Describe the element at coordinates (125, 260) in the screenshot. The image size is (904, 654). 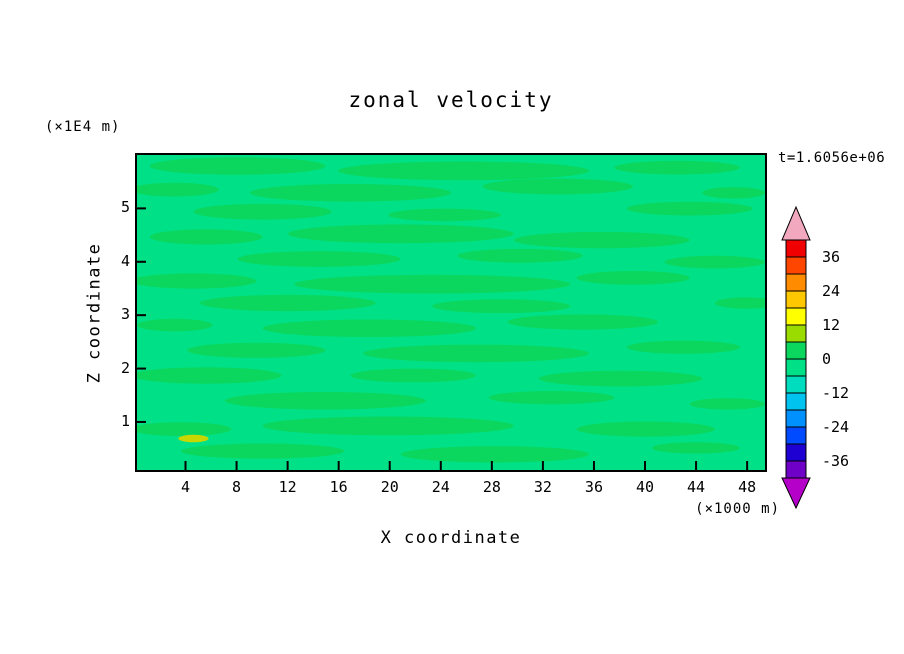
I see `z-tick-label: 4` at that location.